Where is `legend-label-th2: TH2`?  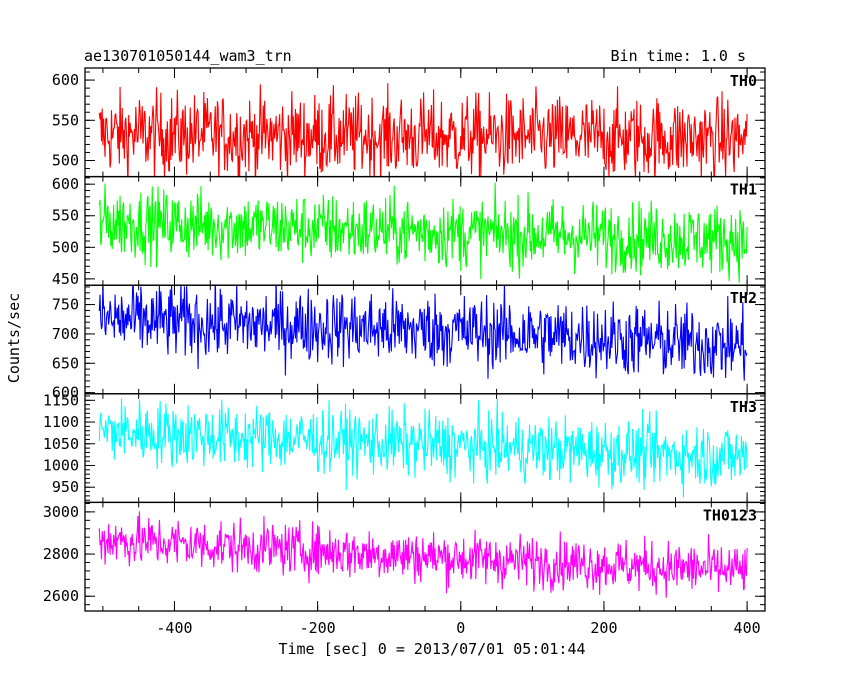 legend-label-th2: TH2 is located at coordinates (743, 298).